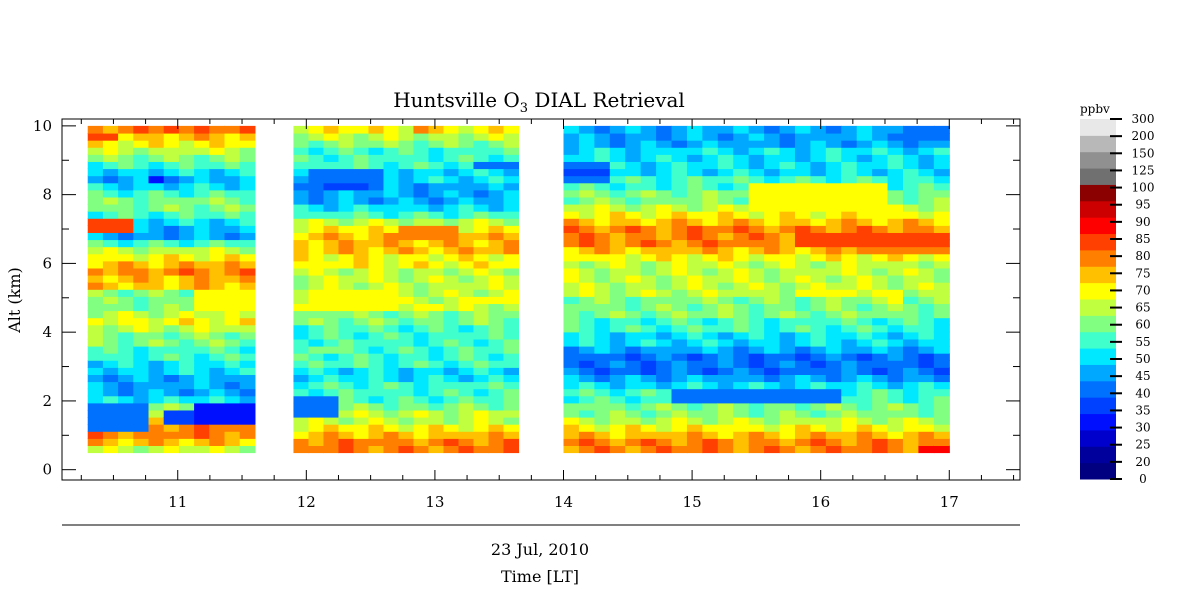 The image size is (1200, 600). What do you see at coordinates (1098, 438) in the screenshot?
I see `colorbar-swatch` at bounding box center [1098, 438].